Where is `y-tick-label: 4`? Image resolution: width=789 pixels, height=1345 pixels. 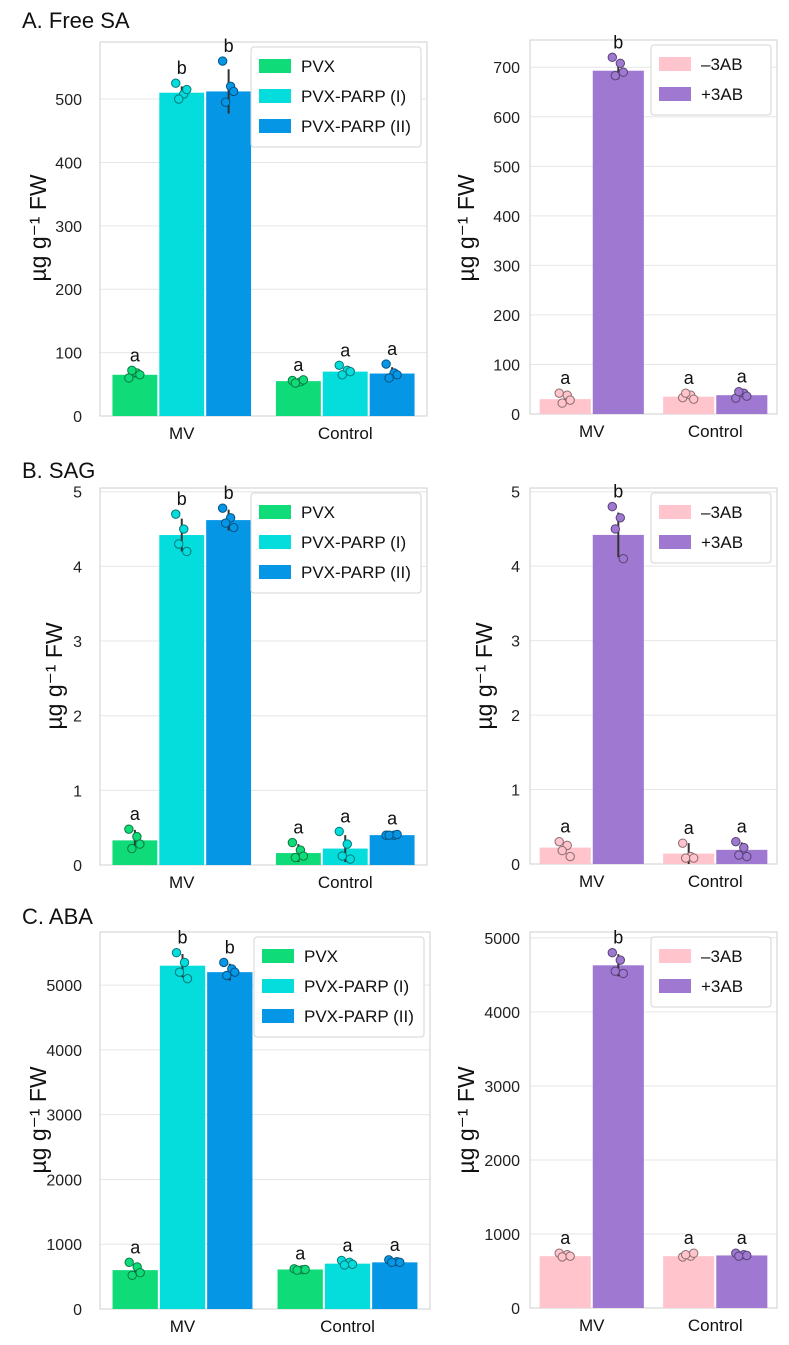 y-tick-label: 4 is located at coordinates (515, 567).